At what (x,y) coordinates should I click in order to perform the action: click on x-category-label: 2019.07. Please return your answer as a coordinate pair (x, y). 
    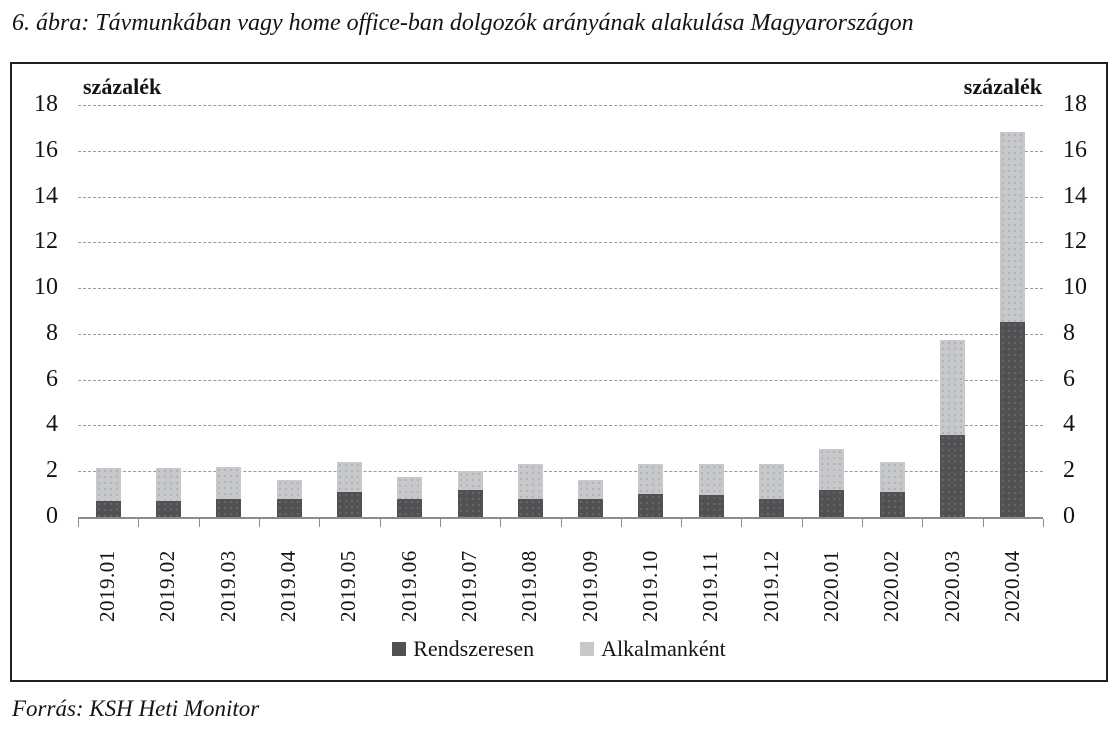
    Looking at the image, I should click on (469, 586).